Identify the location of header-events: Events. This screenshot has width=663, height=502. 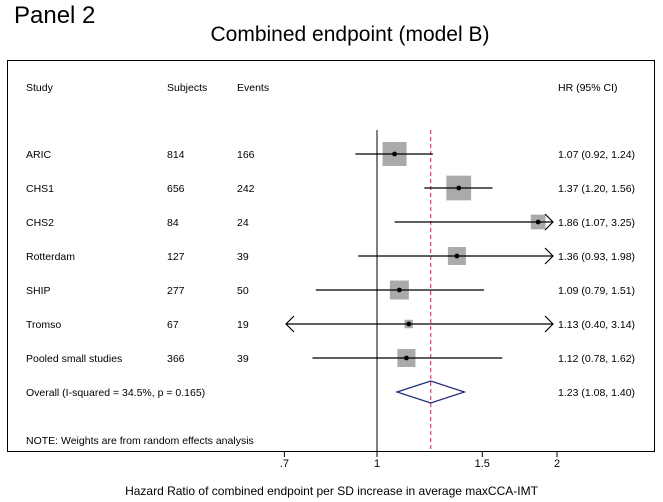
(253, 88).